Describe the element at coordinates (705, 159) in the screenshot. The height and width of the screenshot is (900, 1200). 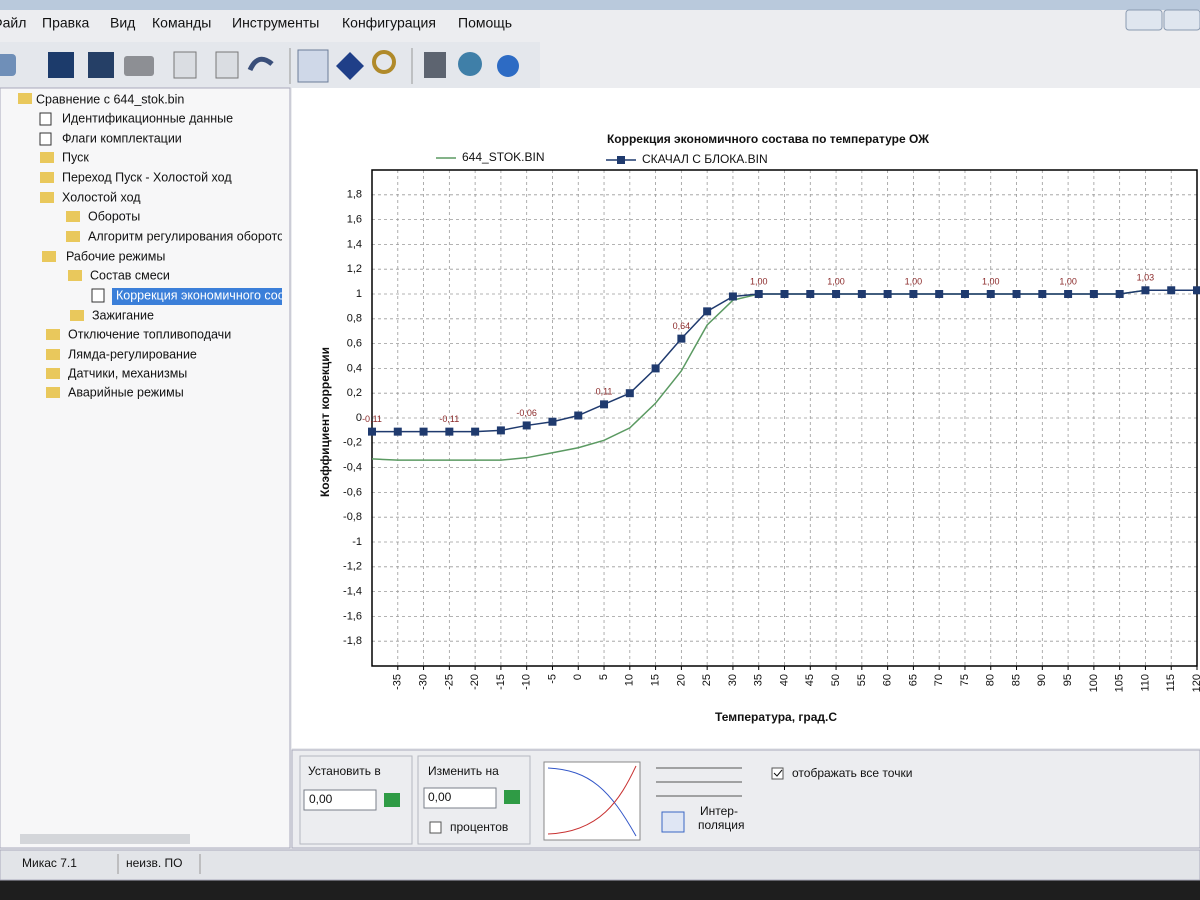
I see `legend-label: СКАЧАЛ С БЛОКА.BIN` at that location.